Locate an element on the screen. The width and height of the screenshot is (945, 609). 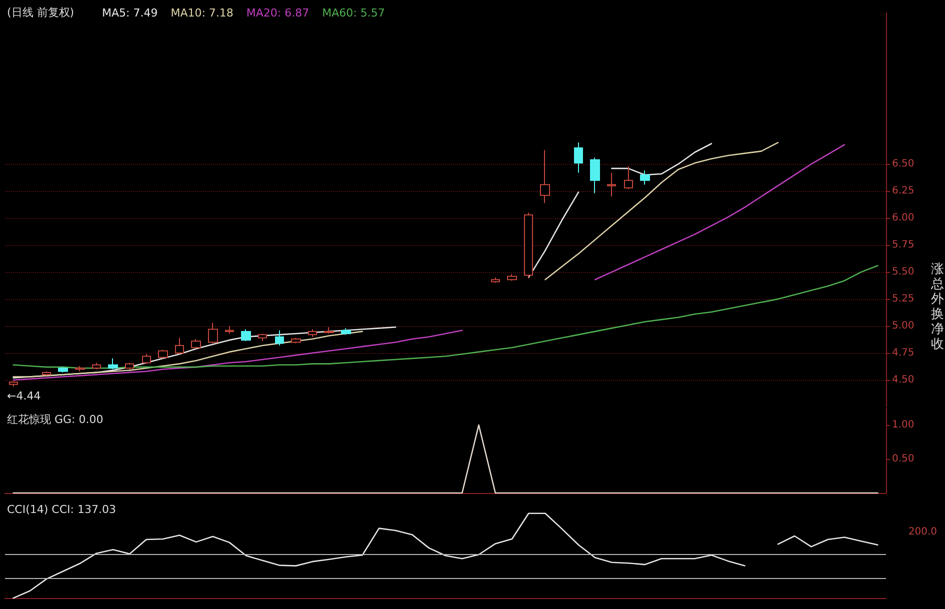
text: MA20: 6.87 is located at coordinates (278, 13).